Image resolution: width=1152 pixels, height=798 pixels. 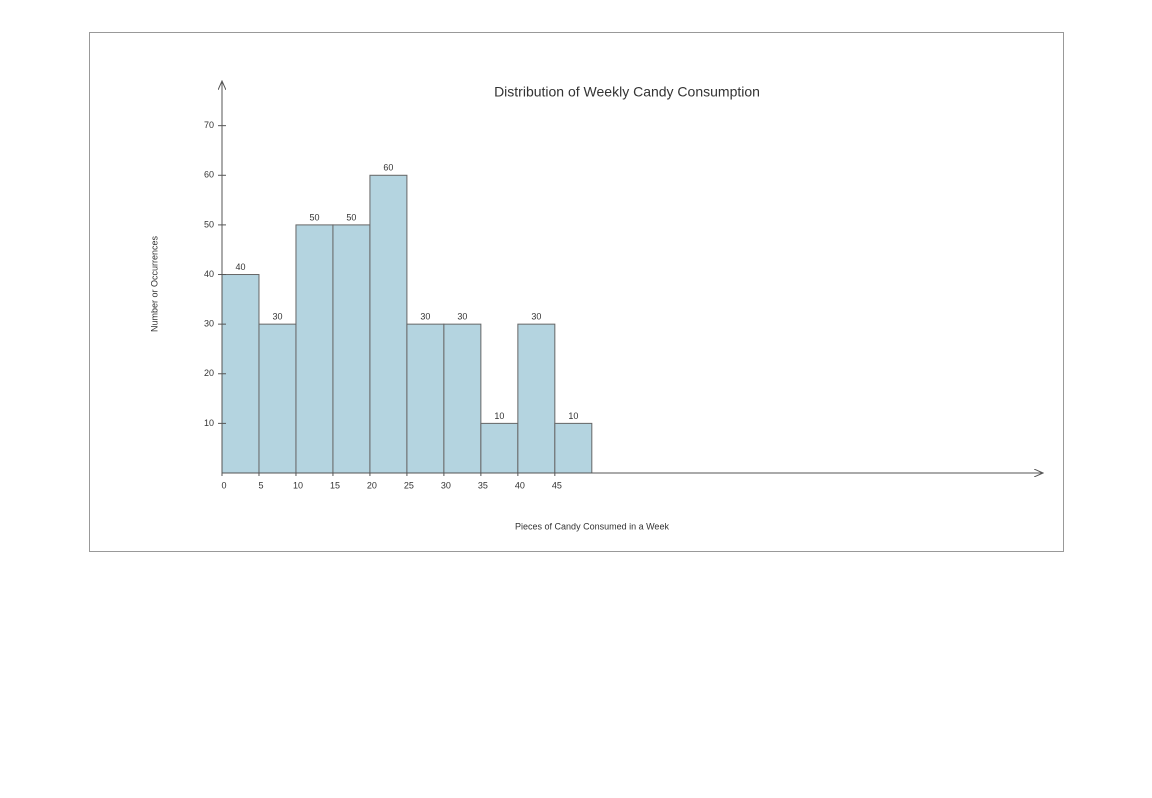 What do you see at coordinates (627, 92) in the screenshot?
I see `chart-title: Distribution of Weekly Candy Consumption` at bounding box center [627, 92].